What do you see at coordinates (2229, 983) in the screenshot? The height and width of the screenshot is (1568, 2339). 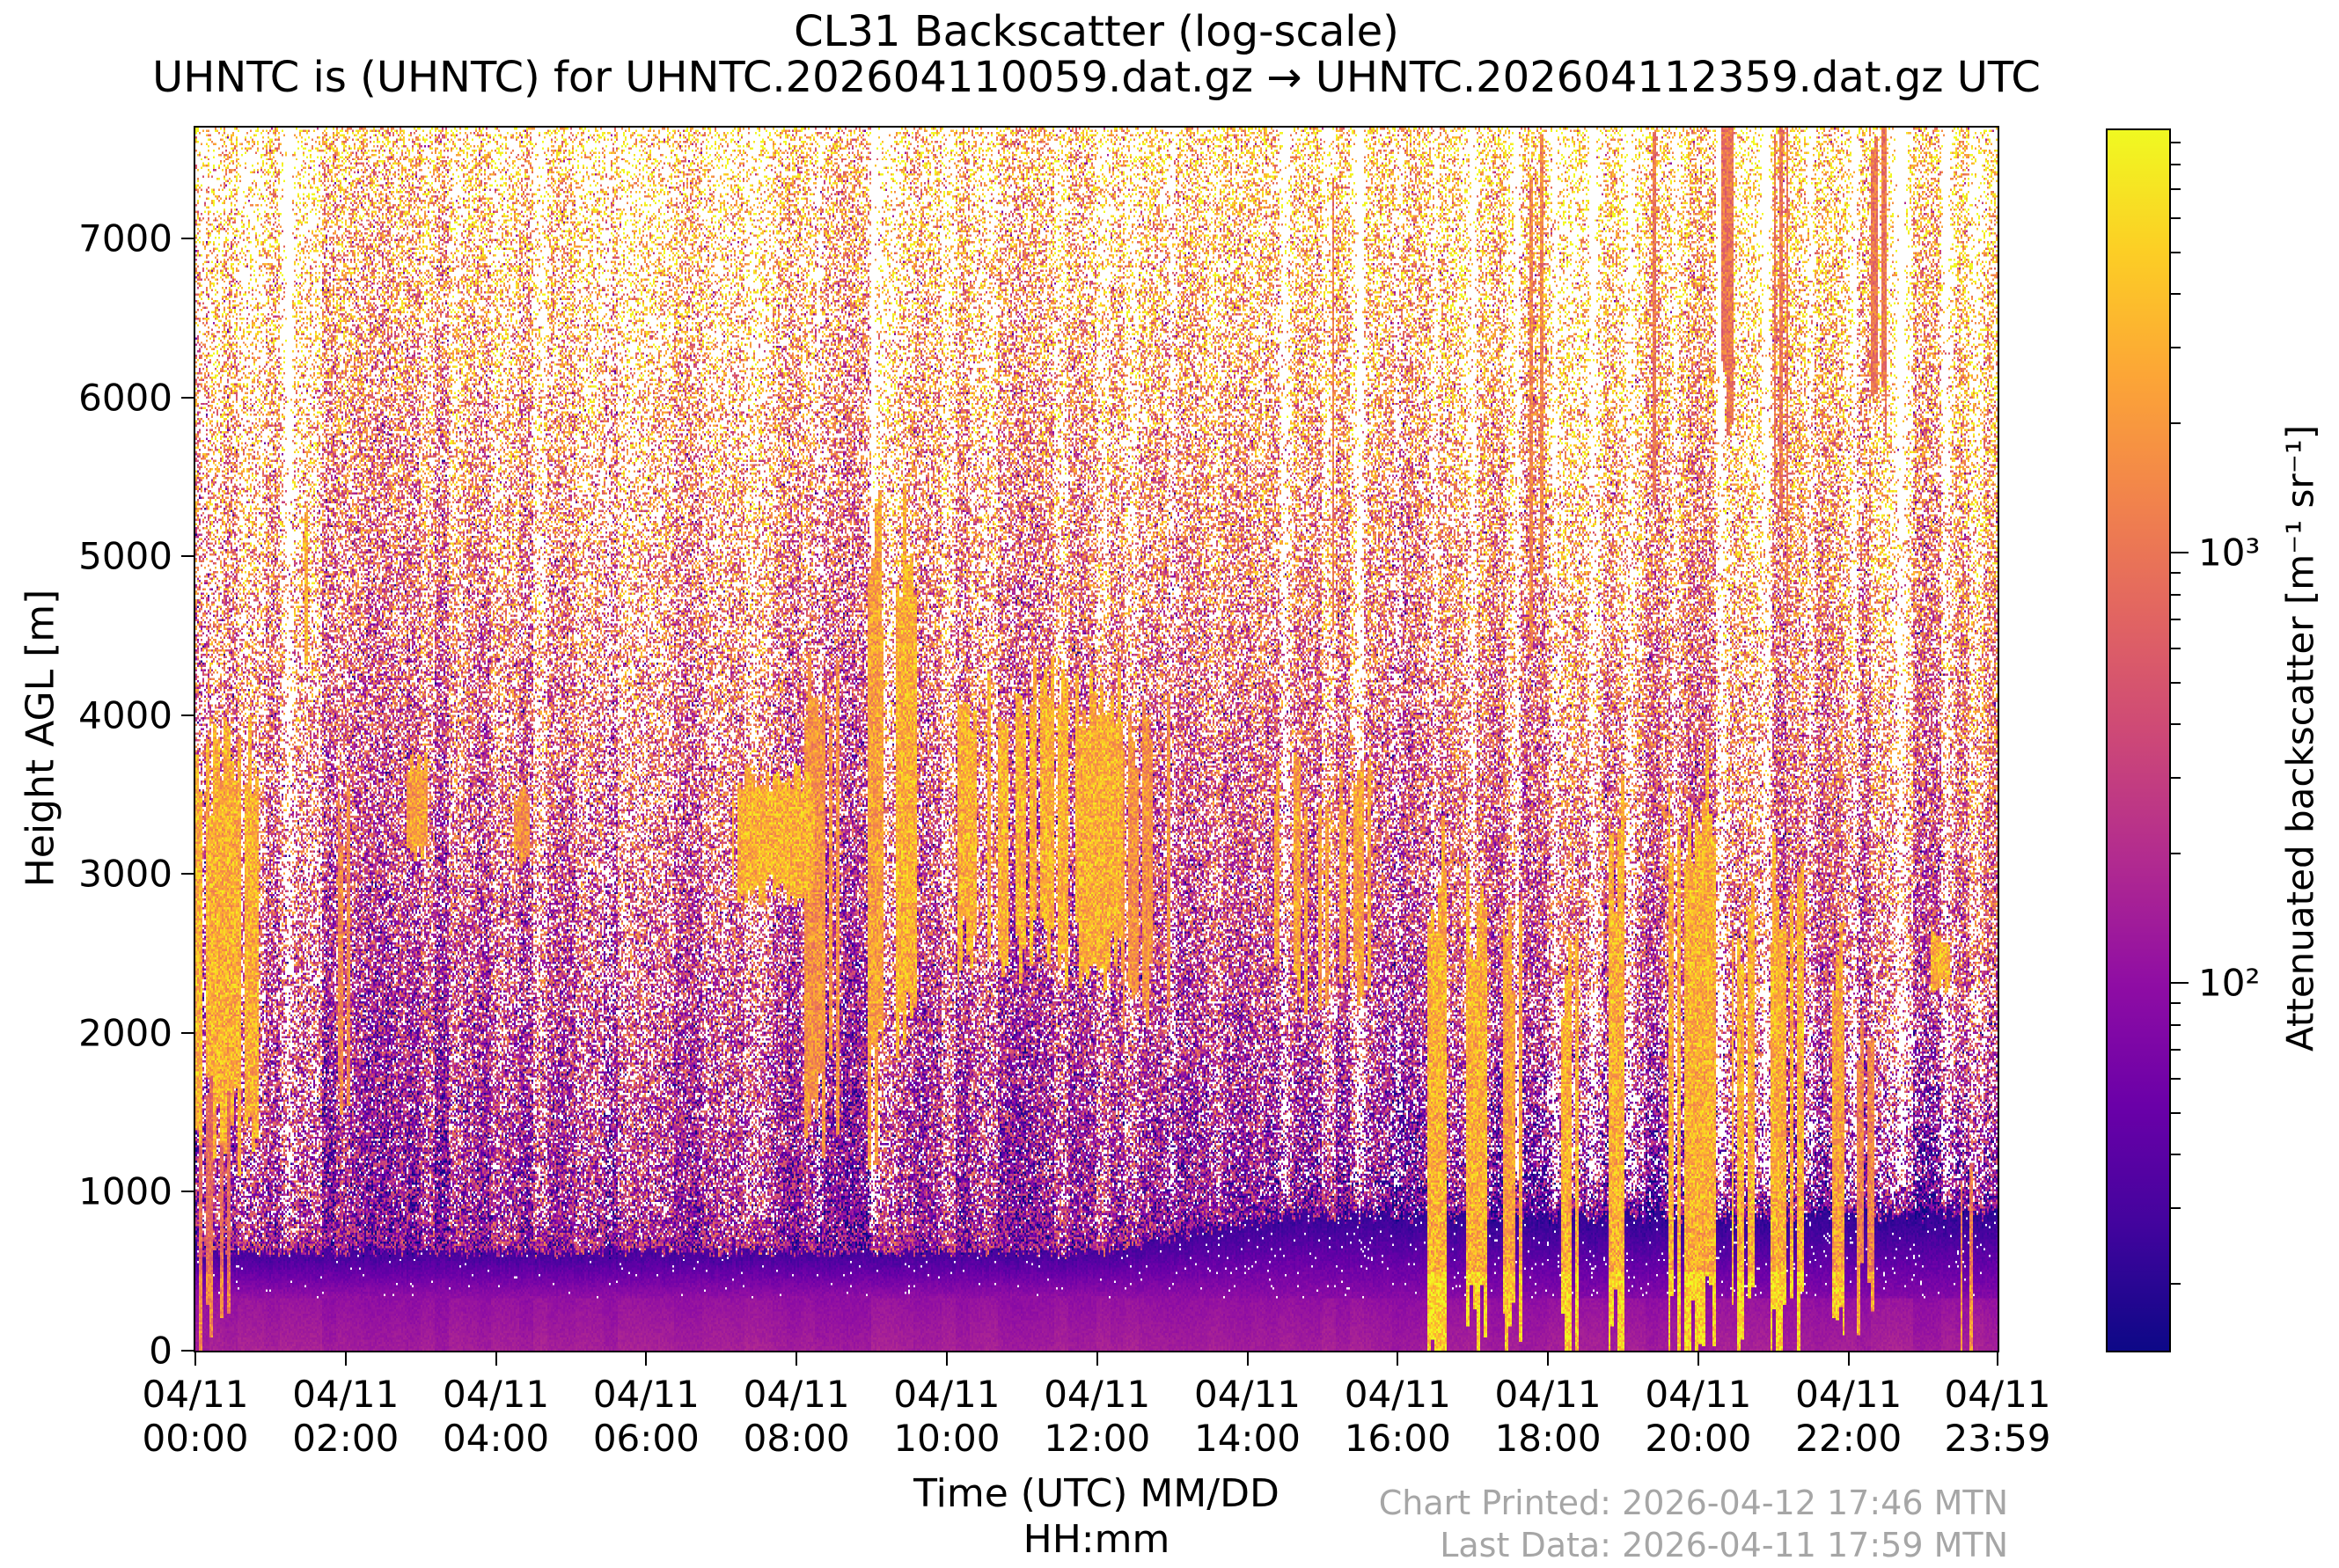 I see `colorbar-tick-label: 10²` at bounding box center [2229, 983].